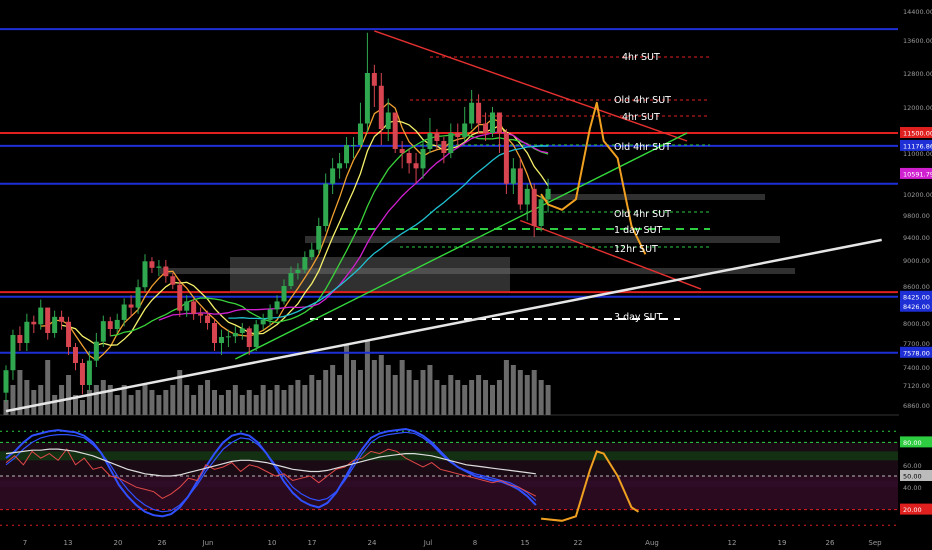  Describe the element at coordinates (916, 368) in the screenshot. I see `y-tick-label: 7400.00` at that location.